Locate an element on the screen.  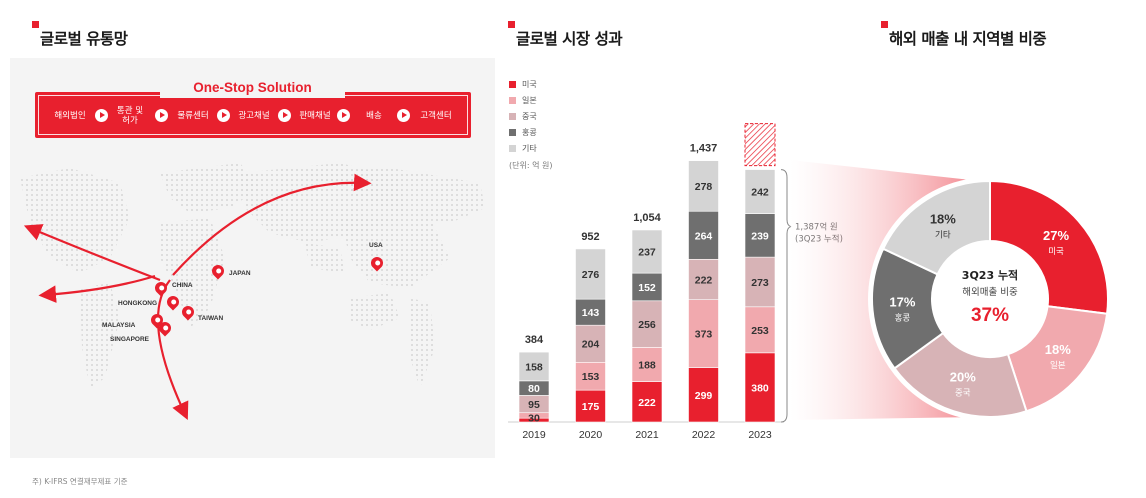
legend-item: 중국 is located at coordinates (523, 116).